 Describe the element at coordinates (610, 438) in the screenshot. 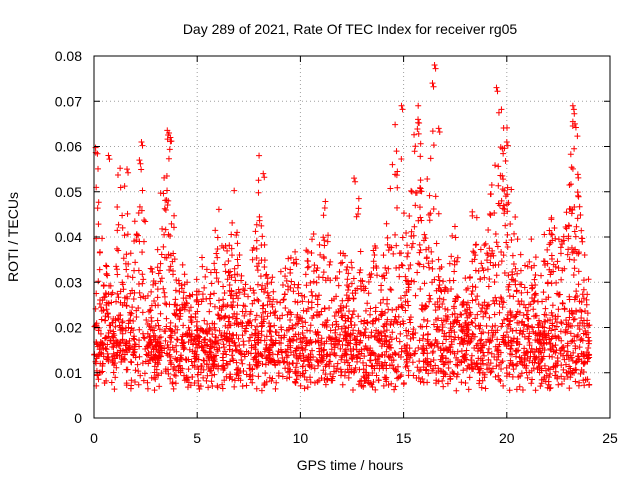

I see `x-tick-label: 25` at that location.